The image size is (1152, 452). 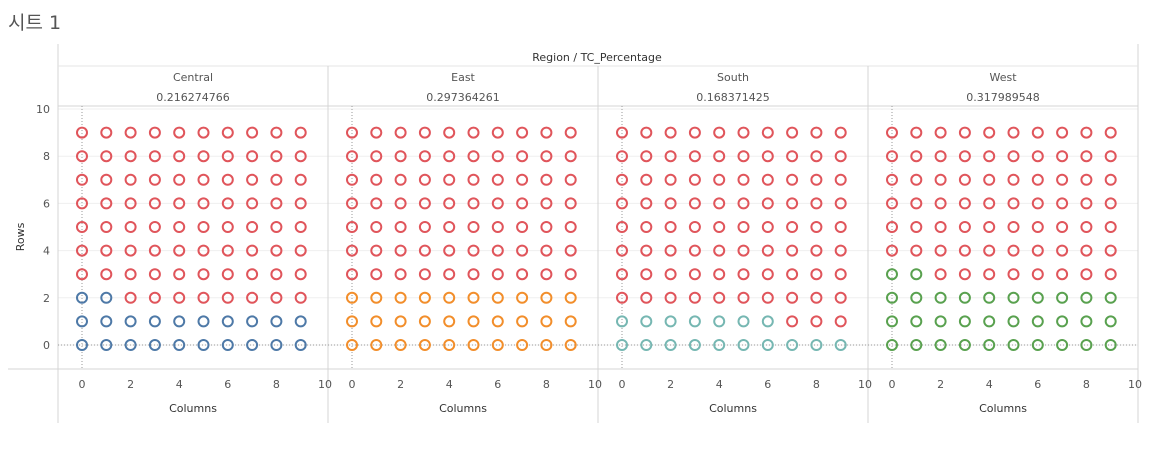 What do you see at coordinates (670, 384) in the screenshot?
I see `x-tick-label: 2` at bounding box center [670, 384].